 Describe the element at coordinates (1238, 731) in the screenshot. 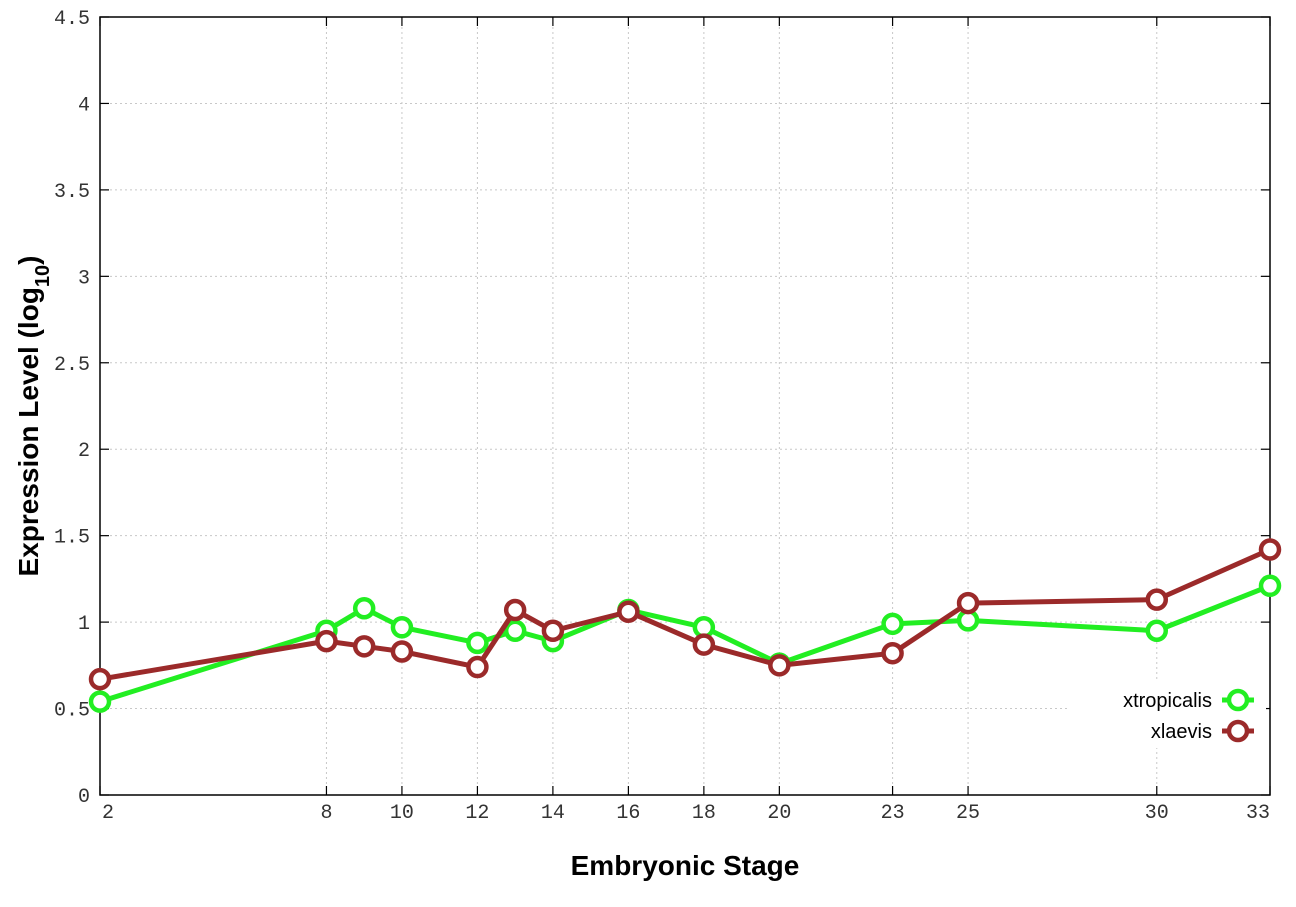

I see `legend-marker-xlaevis` at that location.